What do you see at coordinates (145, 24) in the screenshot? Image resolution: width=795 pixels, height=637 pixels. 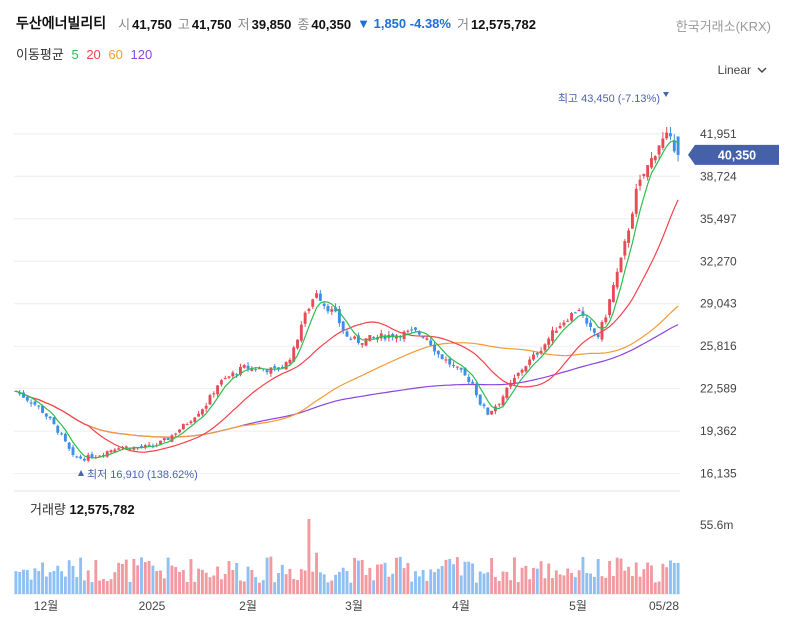 I see `open-price: 시 41,750` at bounding box center [145, 24].